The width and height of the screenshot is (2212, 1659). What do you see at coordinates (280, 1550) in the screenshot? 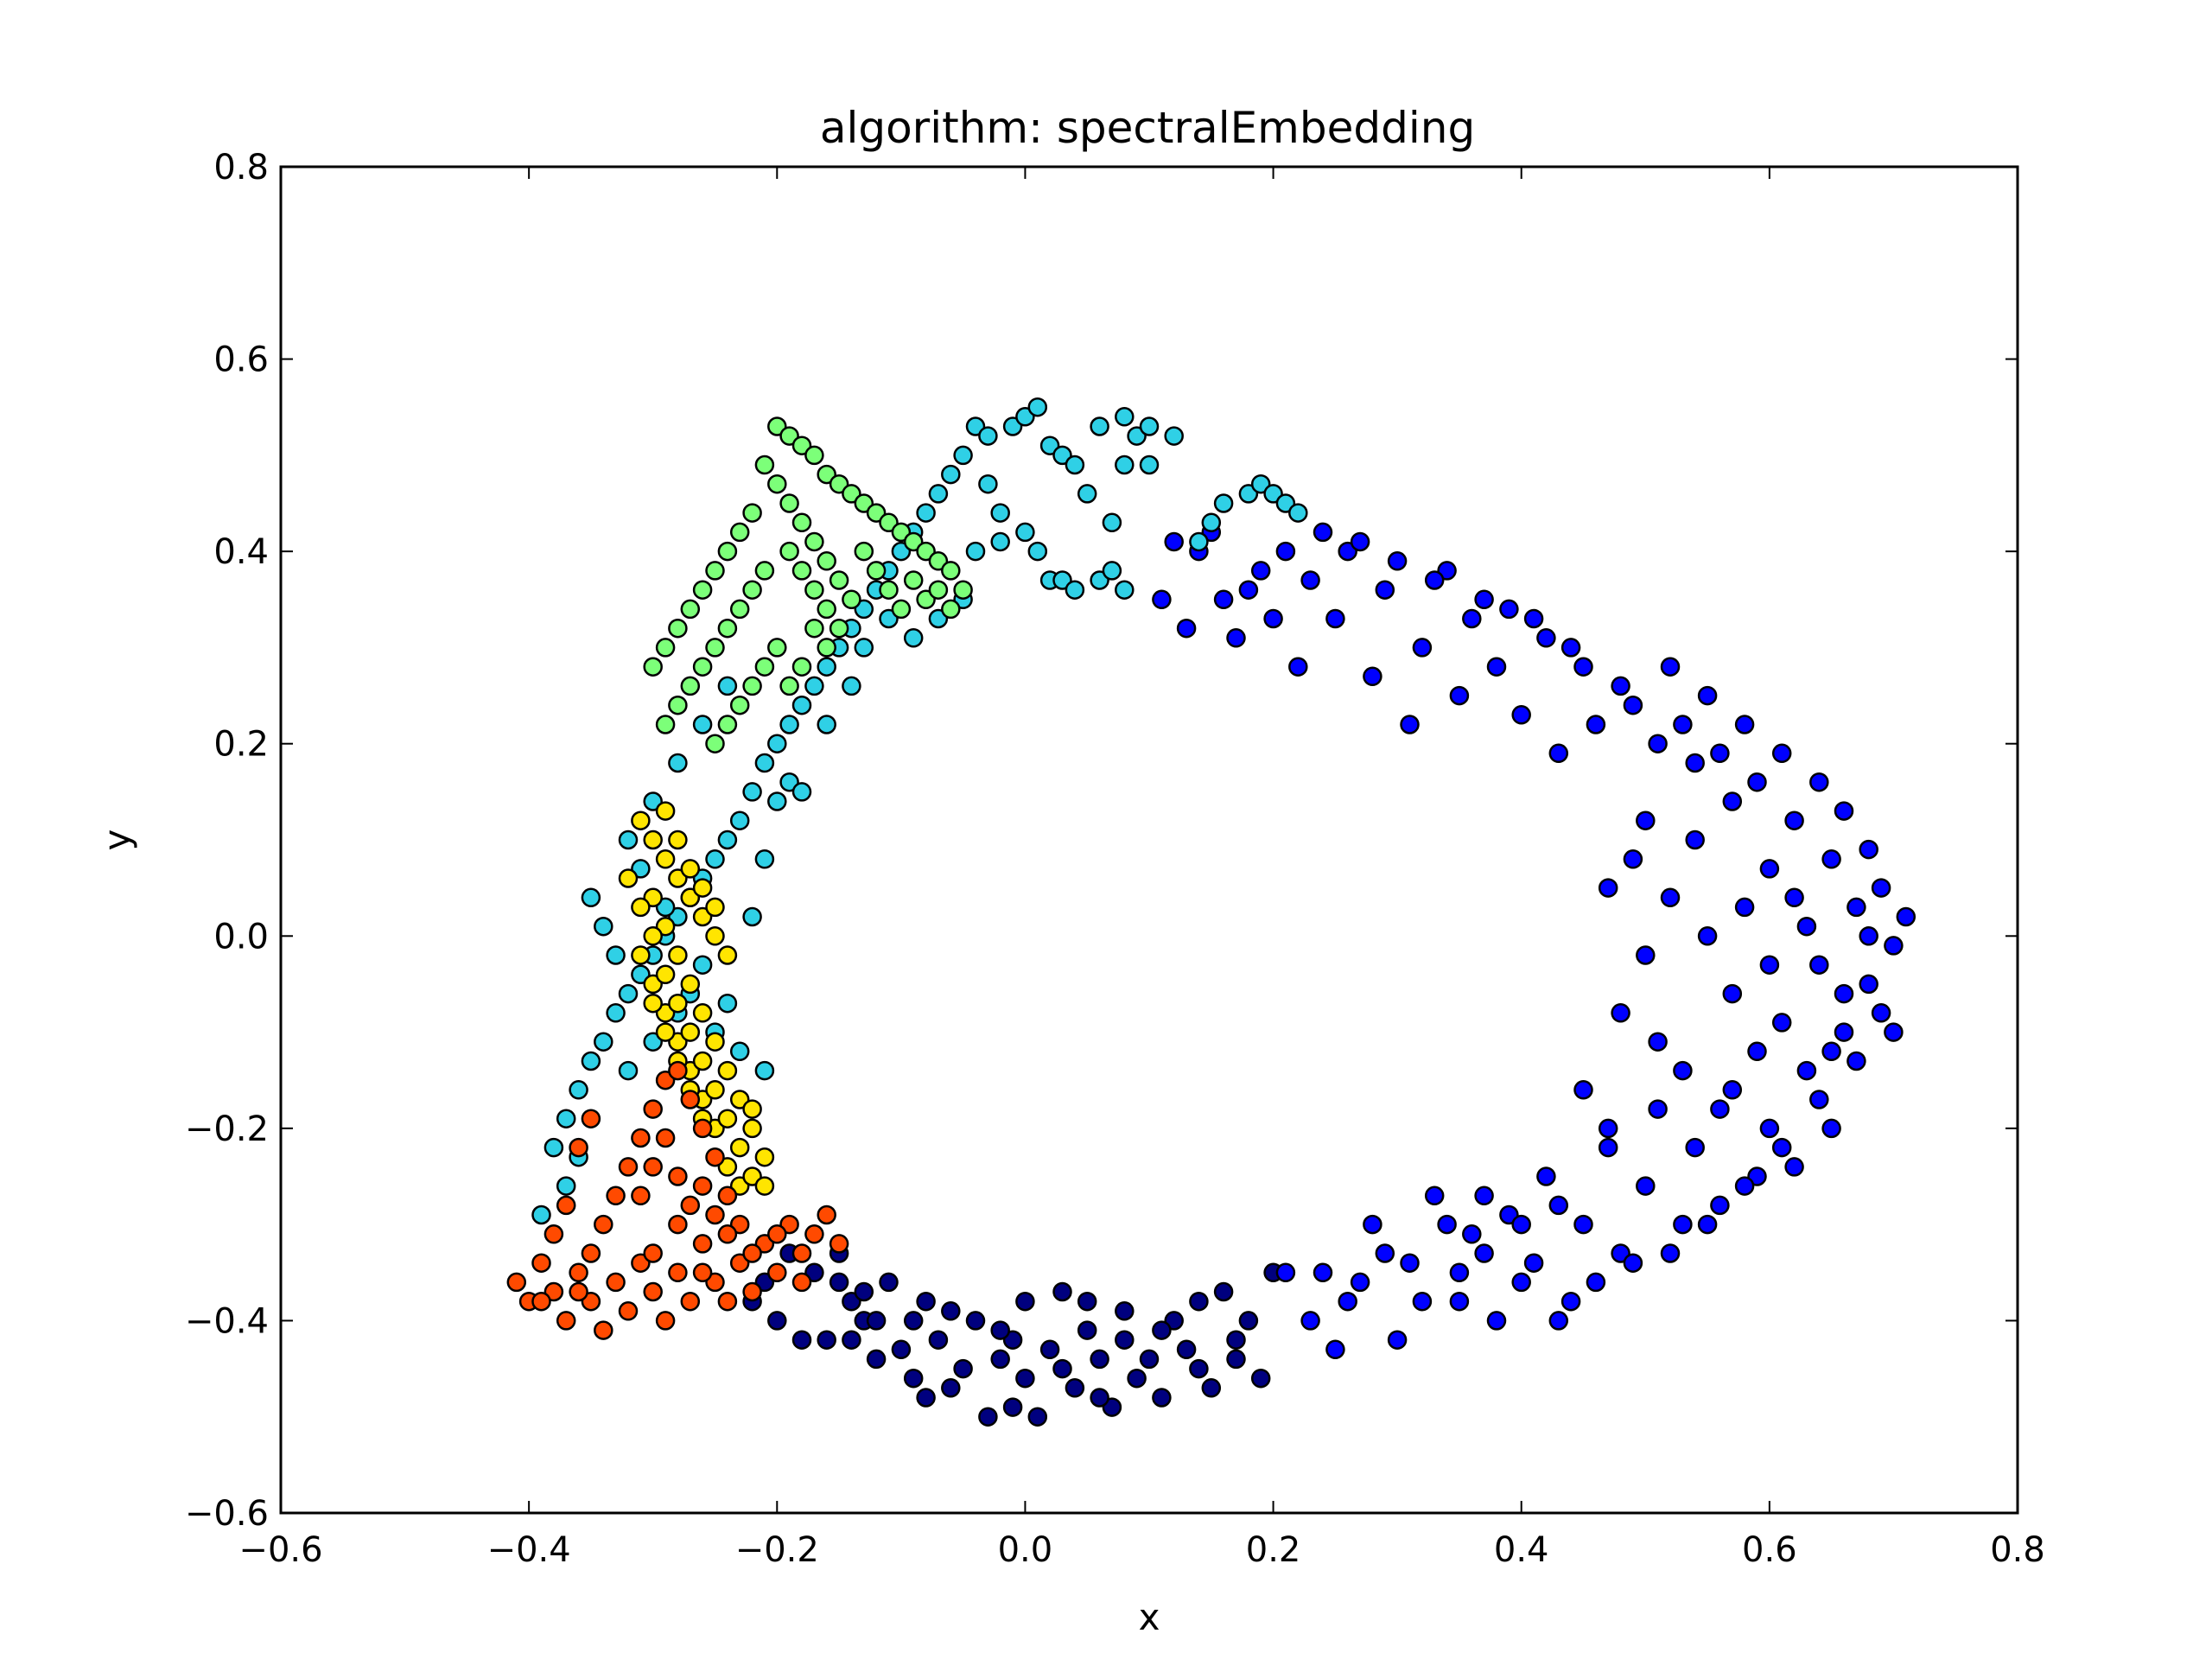
I see `x-tick-label: −0.6` at bounding box center [280, 1550].